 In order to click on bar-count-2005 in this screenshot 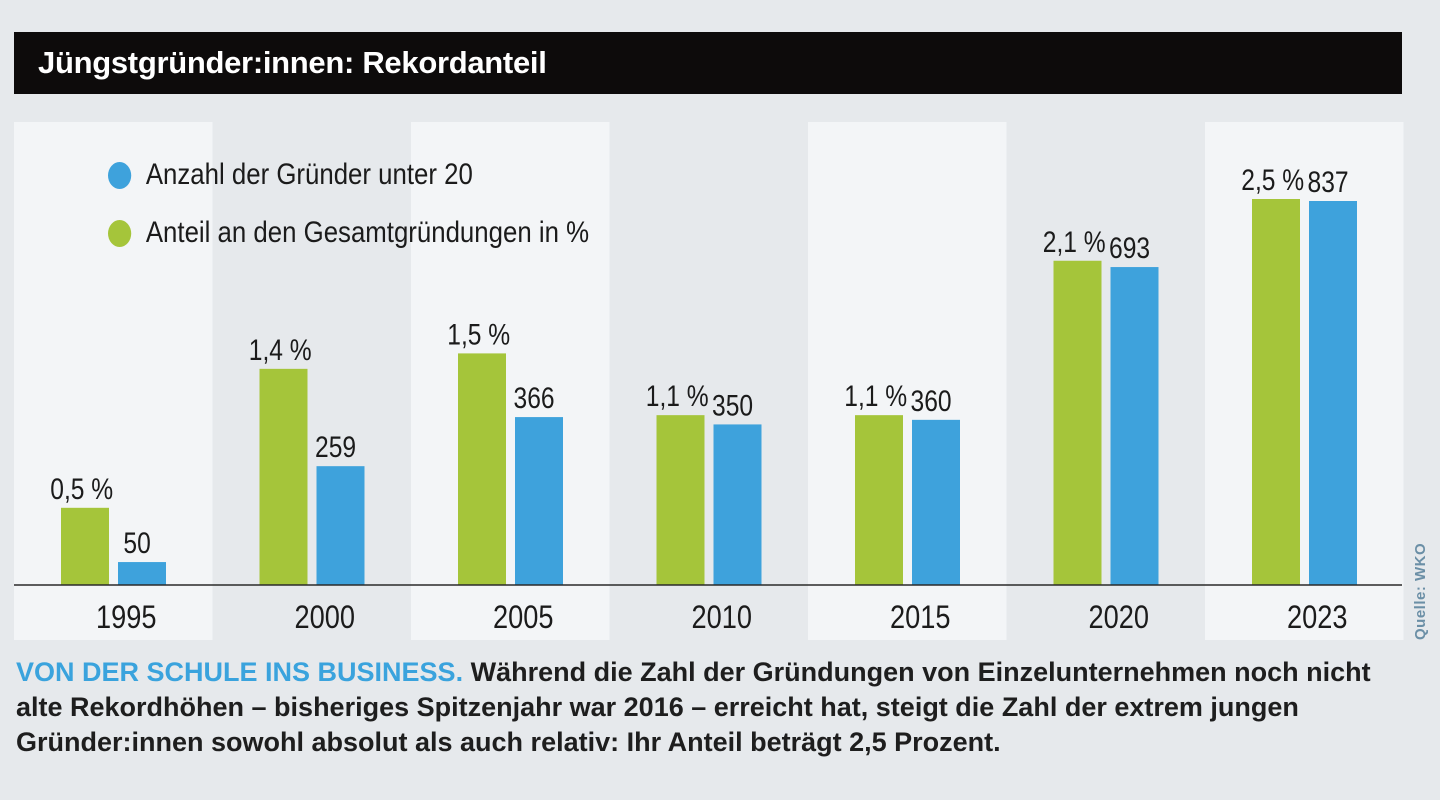, I will do `click(539, 501)`.